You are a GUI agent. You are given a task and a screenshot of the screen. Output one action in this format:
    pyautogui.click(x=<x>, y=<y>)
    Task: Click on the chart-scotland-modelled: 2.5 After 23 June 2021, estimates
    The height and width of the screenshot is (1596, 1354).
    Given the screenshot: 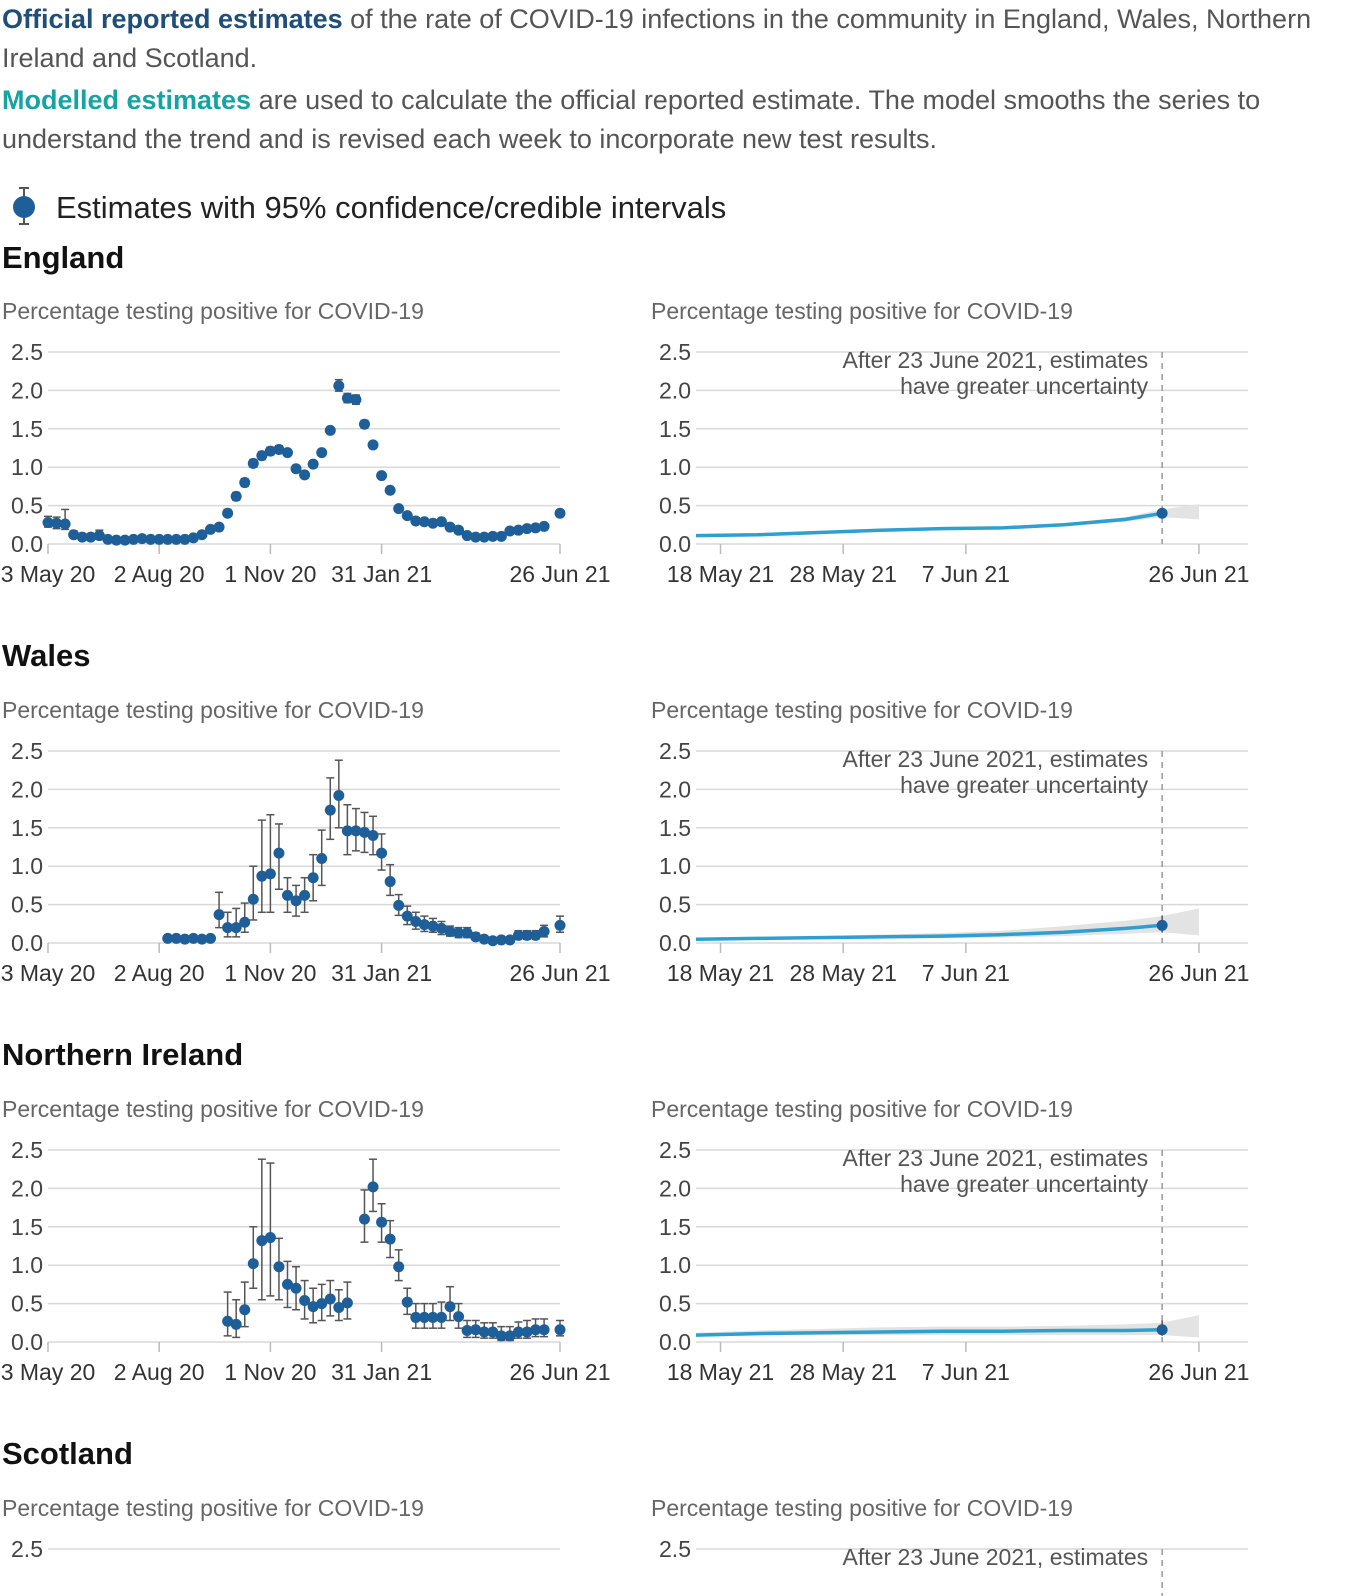 What is the action you would take?
    pyautogui.click(x=953, y=1566)
    